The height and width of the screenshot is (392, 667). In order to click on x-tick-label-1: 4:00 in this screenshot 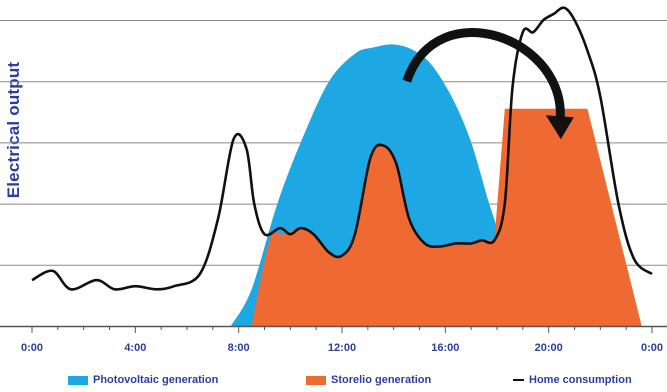, I will do `click(135, 348)`.